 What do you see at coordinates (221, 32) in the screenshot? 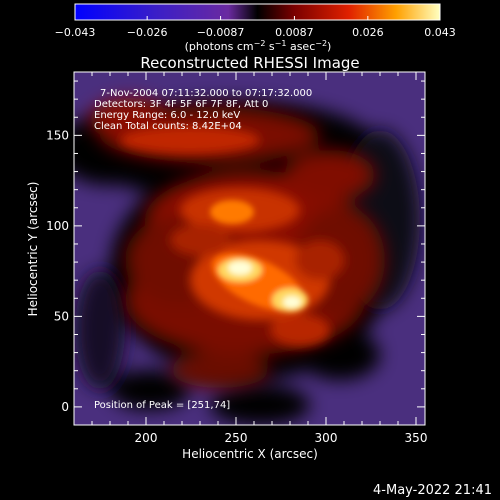
I see `colorbar-tick-label: −0.0087` at bounding box center [221, 32].